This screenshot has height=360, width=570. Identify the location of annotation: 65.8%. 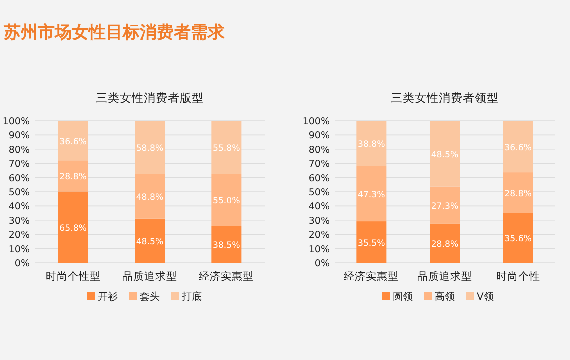
(73, 229).